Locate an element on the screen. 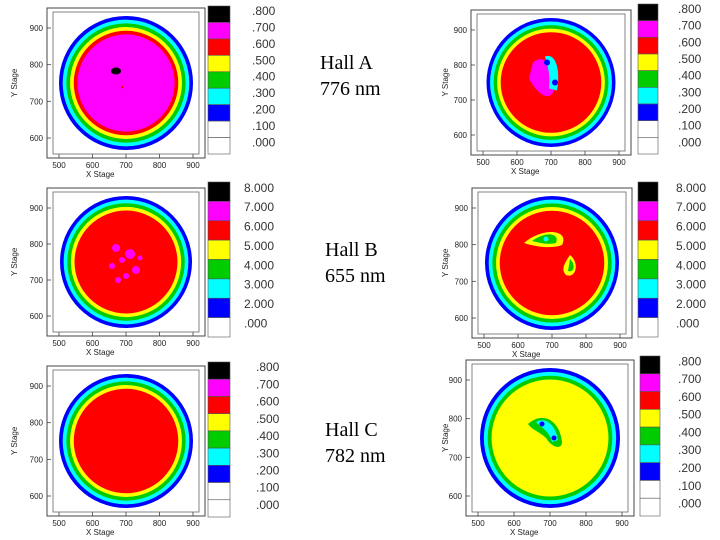 Image resolution: width=720 pixels, height=540 pixels. colorbar-label: .200 is located at coordinates (690, 468).